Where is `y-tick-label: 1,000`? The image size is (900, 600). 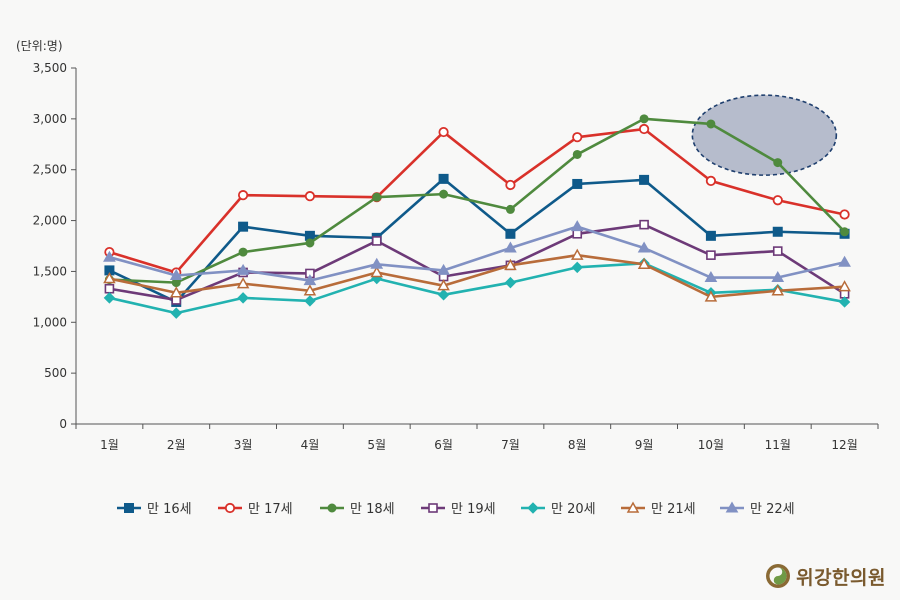 y-tick-label: 1,000 is located at coordinates (50, 322).